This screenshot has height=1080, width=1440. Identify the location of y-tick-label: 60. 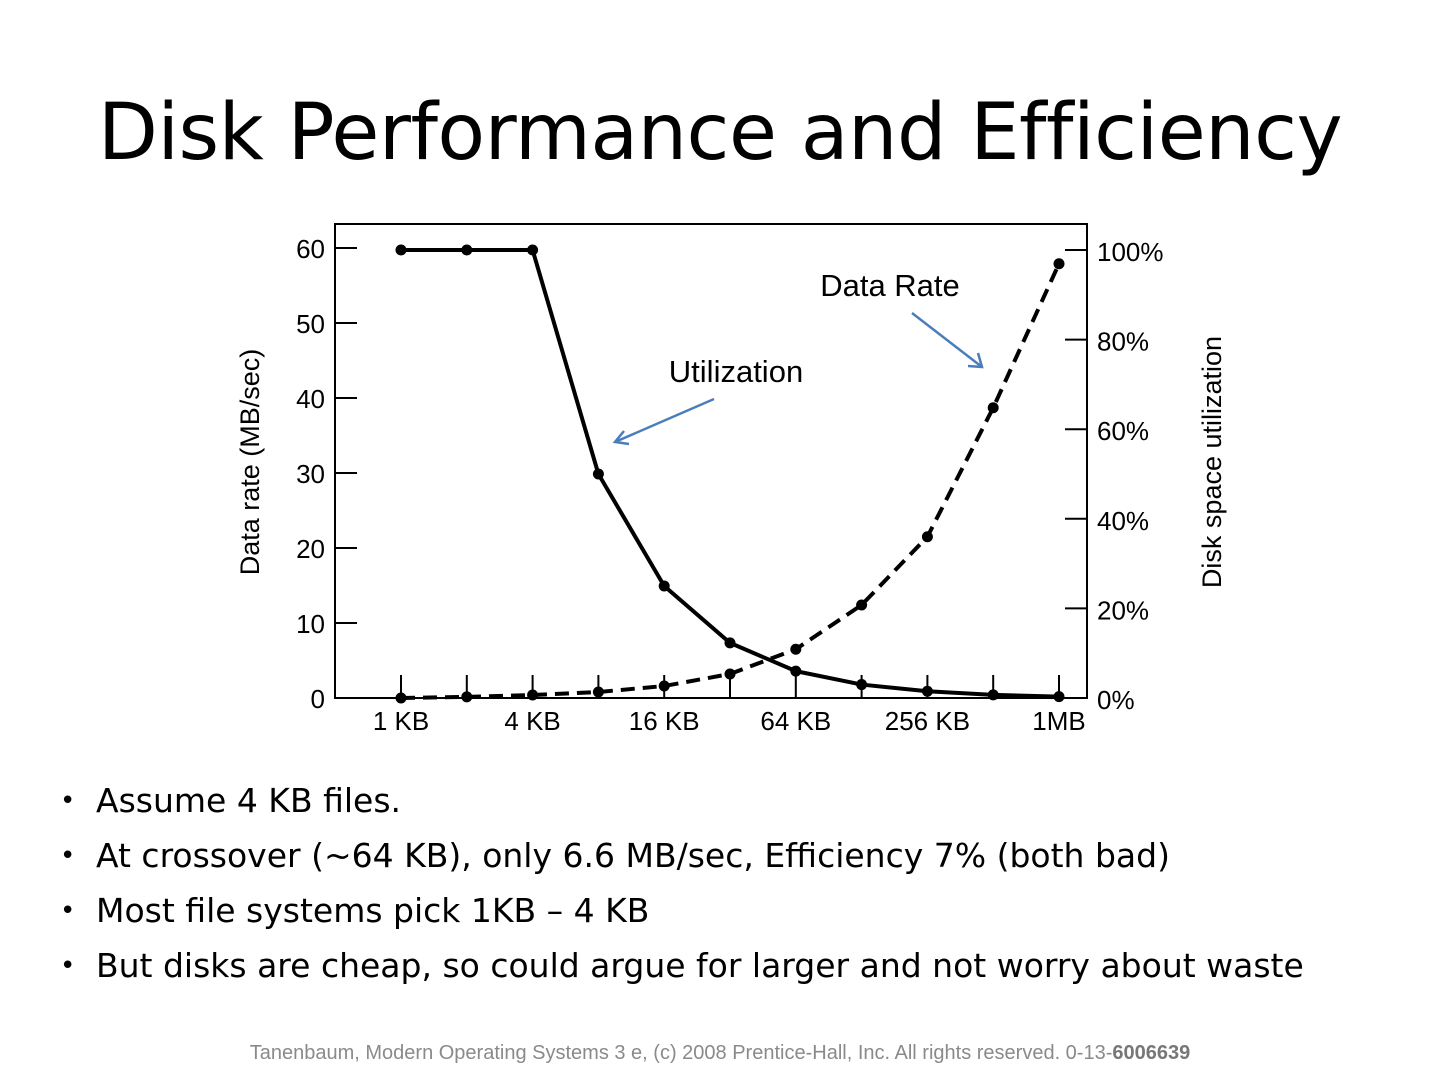
(310, 249).